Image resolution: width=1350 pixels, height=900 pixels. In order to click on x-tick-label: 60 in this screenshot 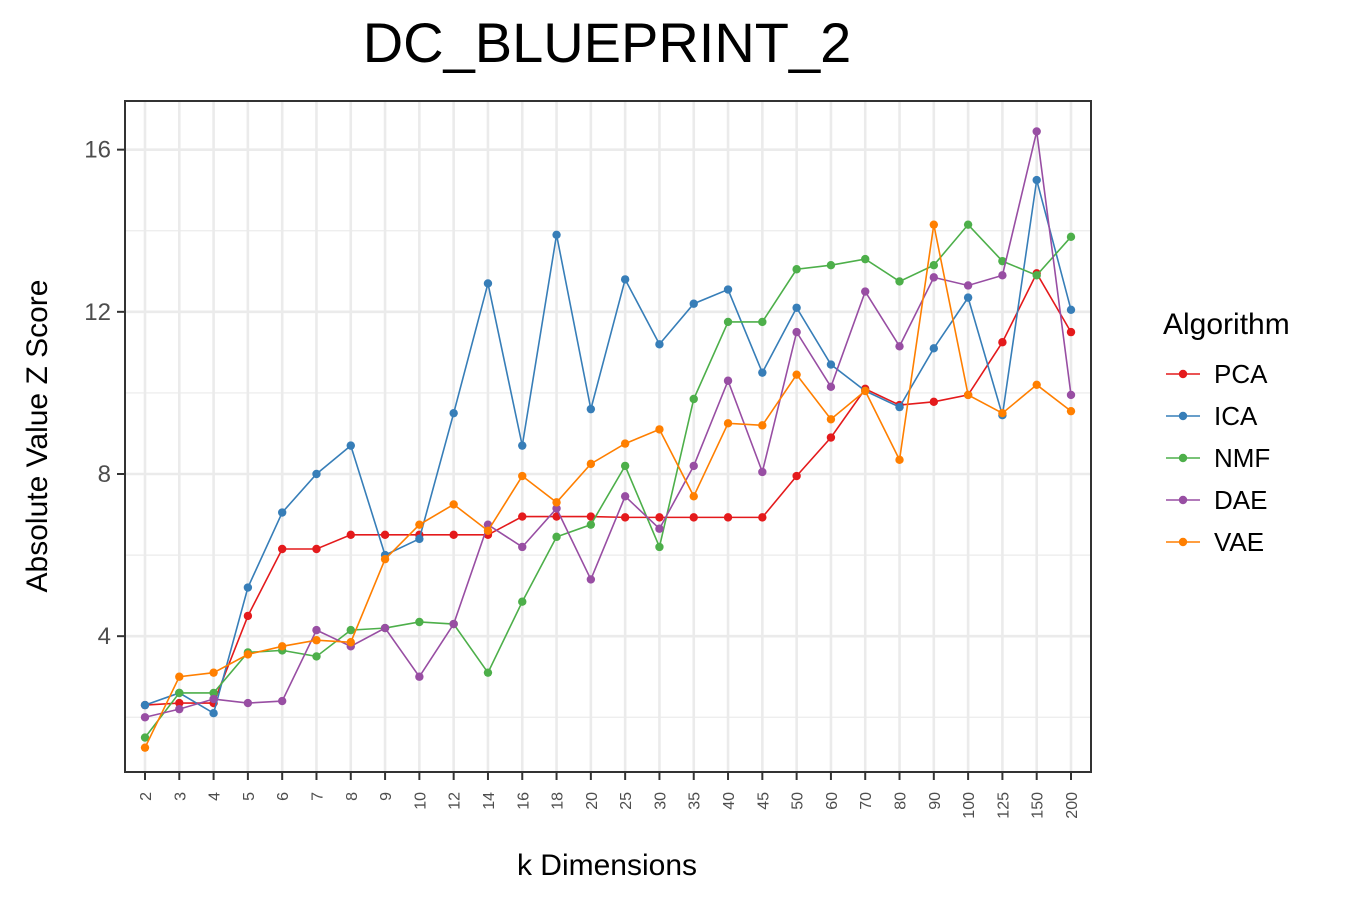, I will do `click(832, 801)`.